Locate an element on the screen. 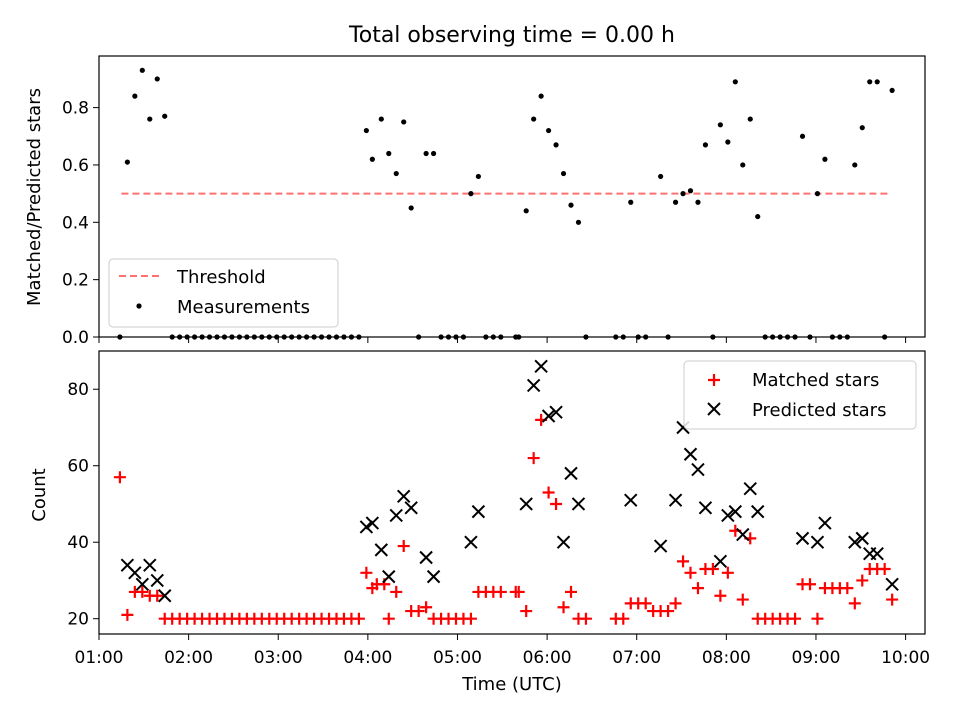  bottom-y-tick-label: 40 is located at coordinates (78, 543).